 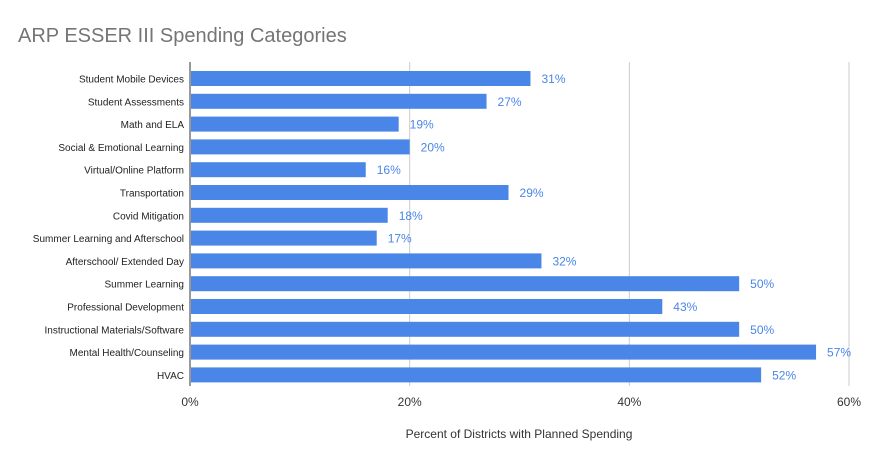 What do you see at coordinates (134, 171) in the screenshot?
I see `category-label: Virtual/Online Platform` at bounding box center [134, 171].